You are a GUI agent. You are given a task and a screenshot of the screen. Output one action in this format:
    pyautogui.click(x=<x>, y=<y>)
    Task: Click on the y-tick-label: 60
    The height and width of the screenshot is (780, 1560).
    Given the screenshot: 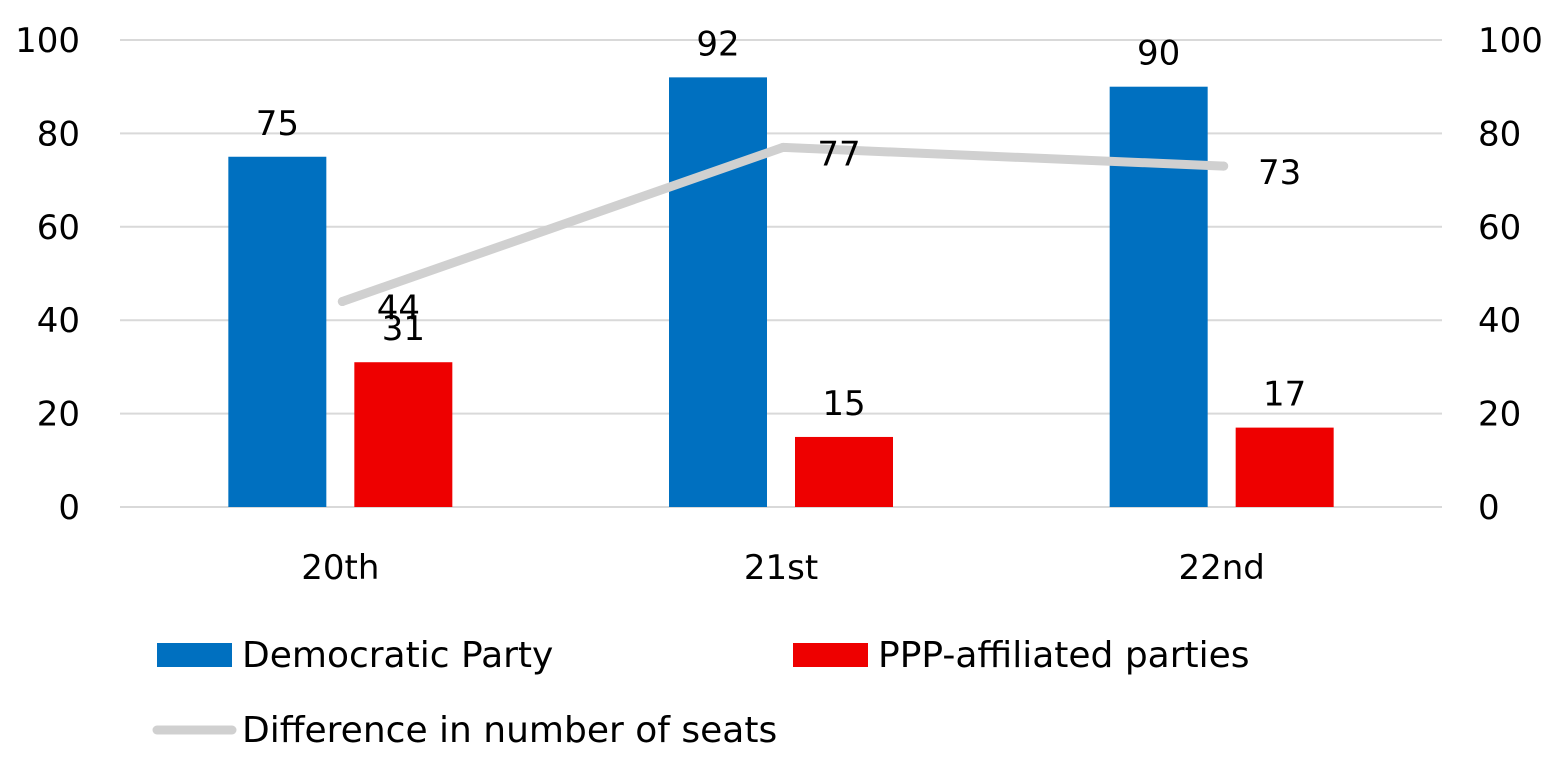 What is the action you would take?
    pyautogui.click(x=58, y=228)
    